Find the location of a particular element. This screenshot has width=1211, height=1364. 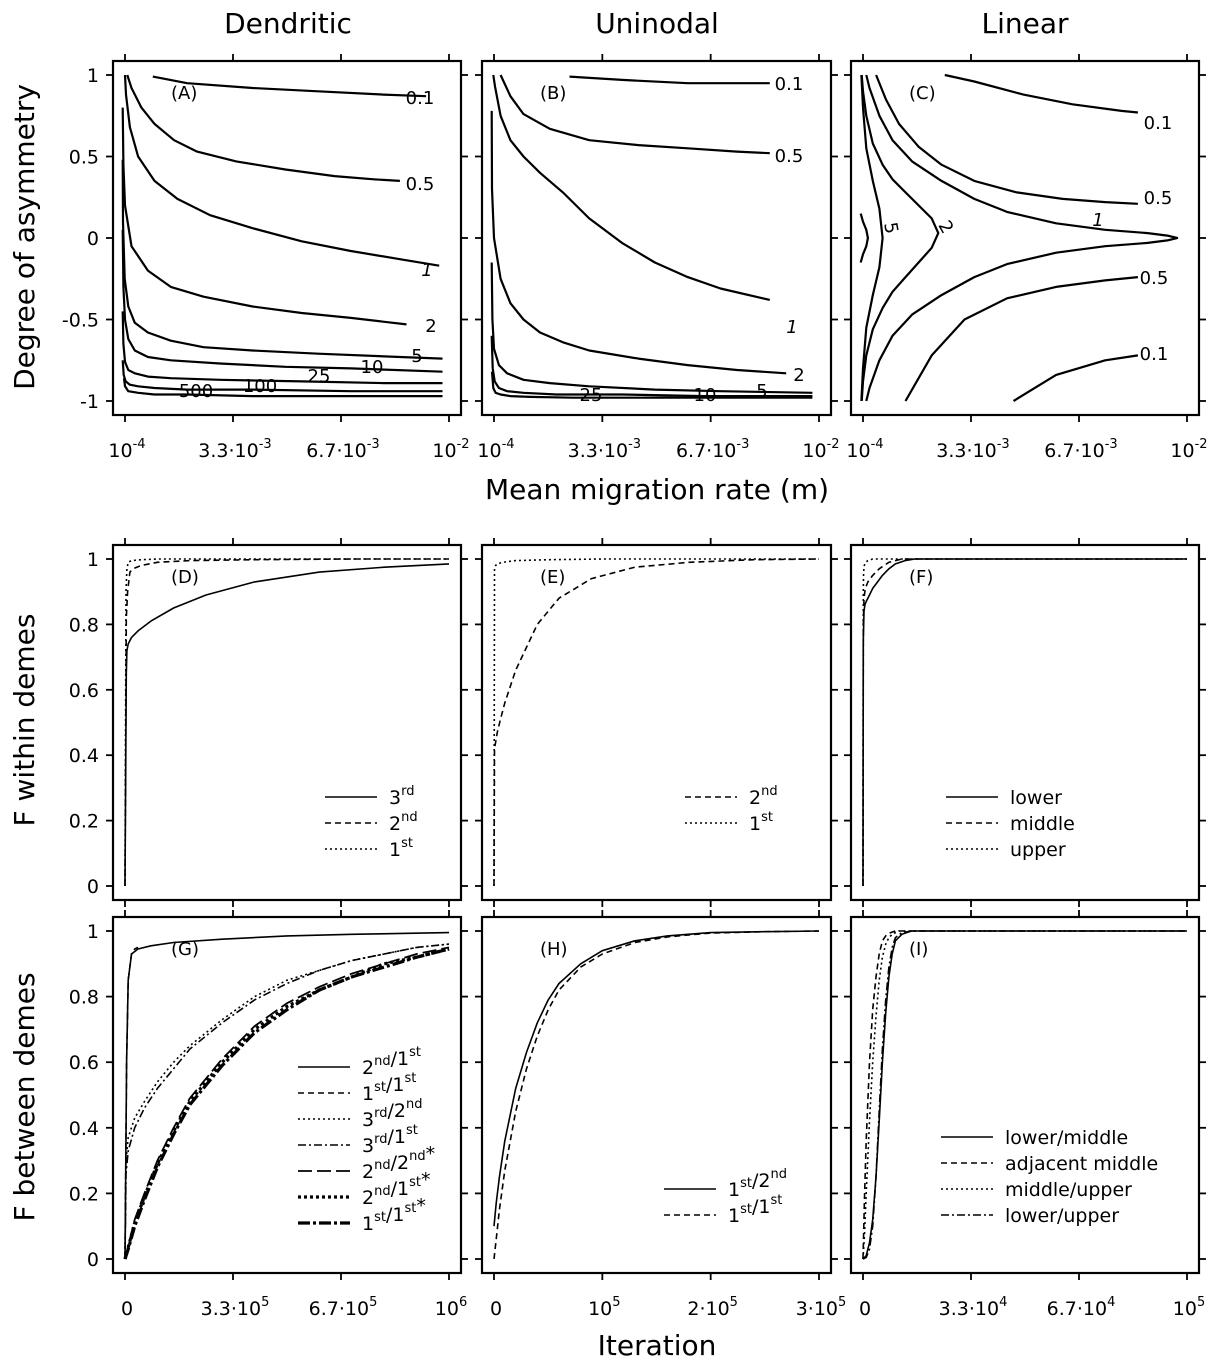

row1-ylabel: Degree of asymmetry is located at coordinates (24, 237).